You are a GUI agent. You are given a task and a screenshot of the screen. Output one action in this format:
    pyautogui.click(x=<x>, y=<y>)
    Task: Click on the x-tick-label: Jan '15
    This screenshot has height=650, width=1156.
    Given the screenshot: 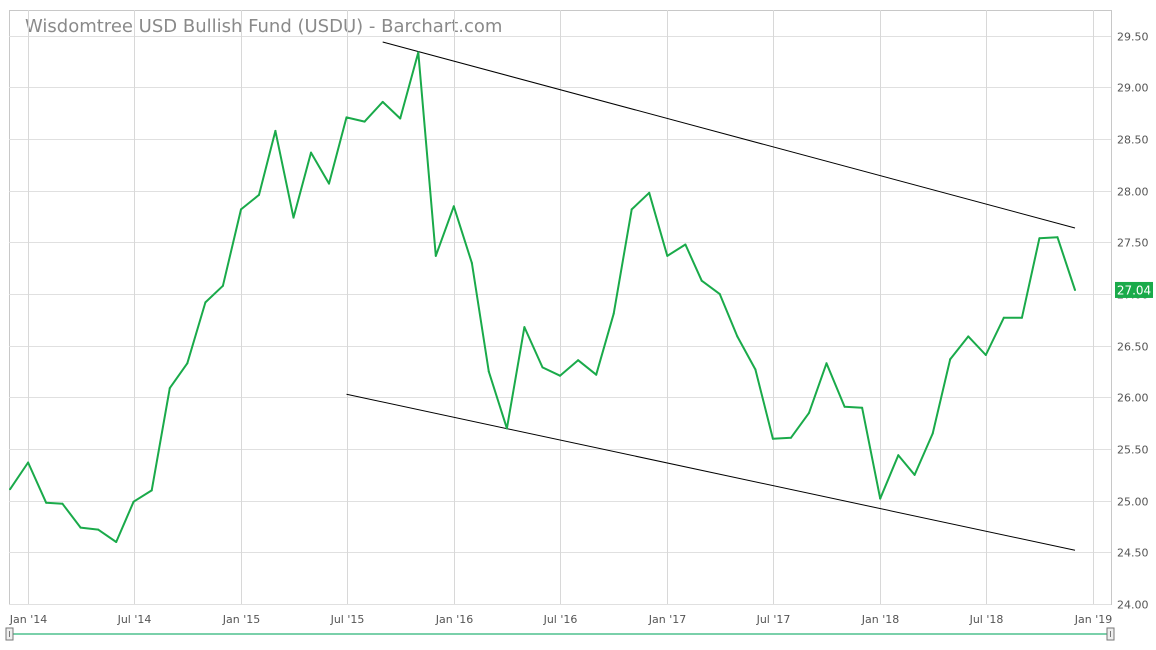 What is the action you would take?
    pyautogui.click(x=241, y=619)
    